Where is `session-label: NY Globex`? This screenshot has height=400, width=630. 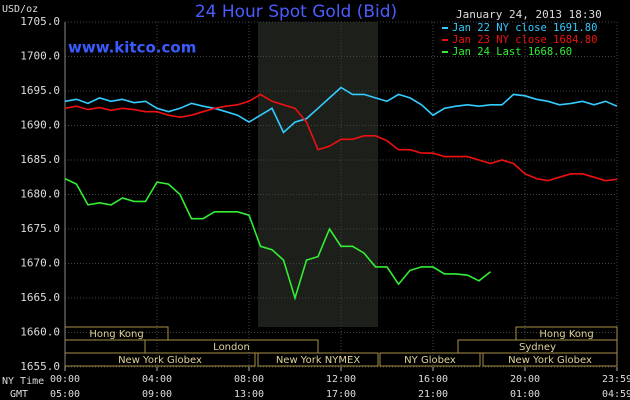 session-label: NY Globex is located at coordinates (430, 360).